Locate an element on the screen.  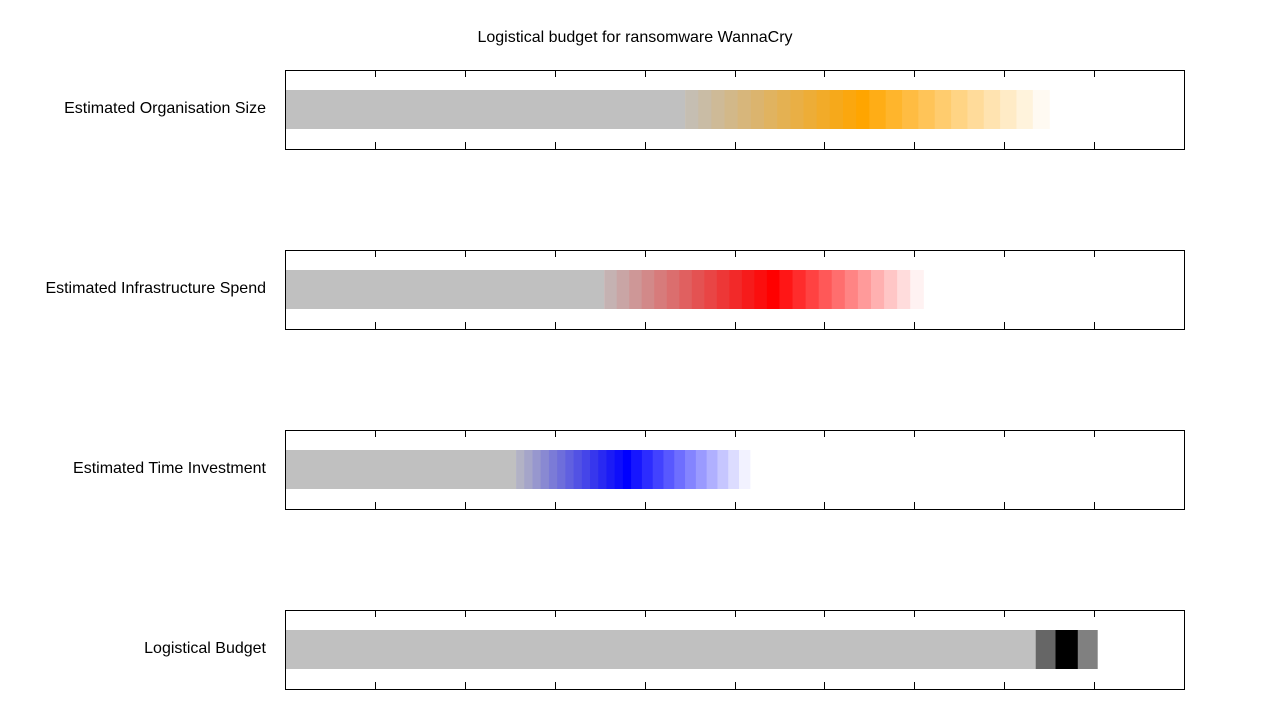
row-label: Logistical Budget is located at coordinates (205, 648).